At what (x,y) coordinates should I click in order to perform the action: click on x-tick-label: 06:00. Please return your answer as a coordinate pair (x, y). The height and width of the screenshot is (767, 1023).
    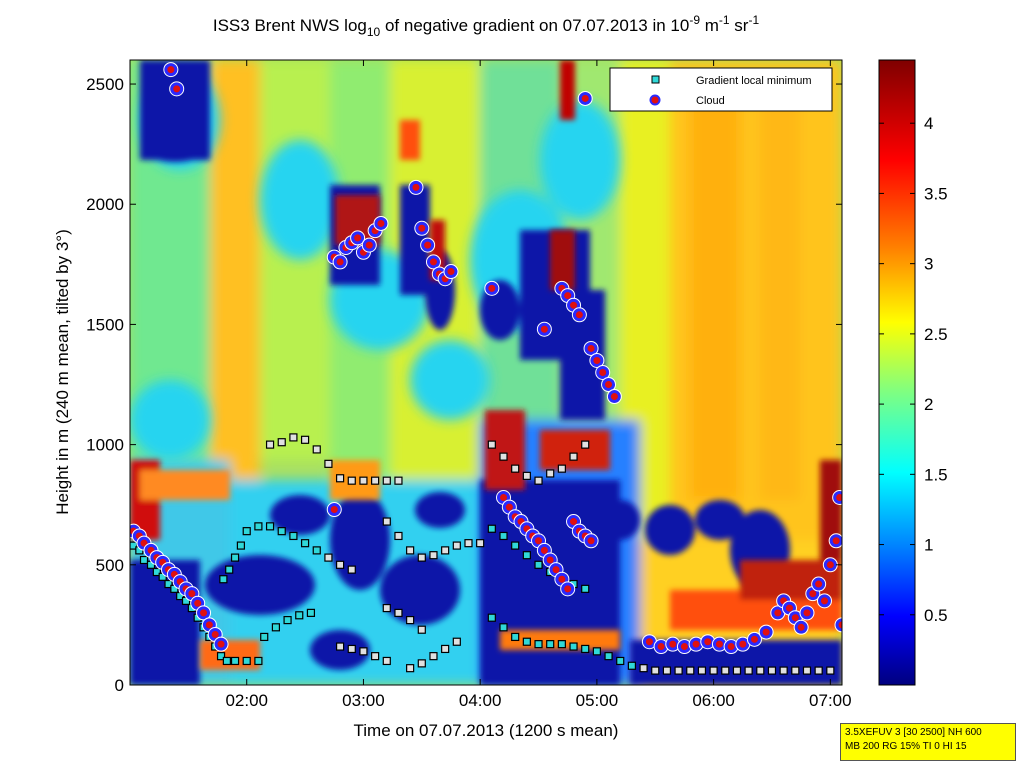
    Looking at the image, I should click on (713, 700).